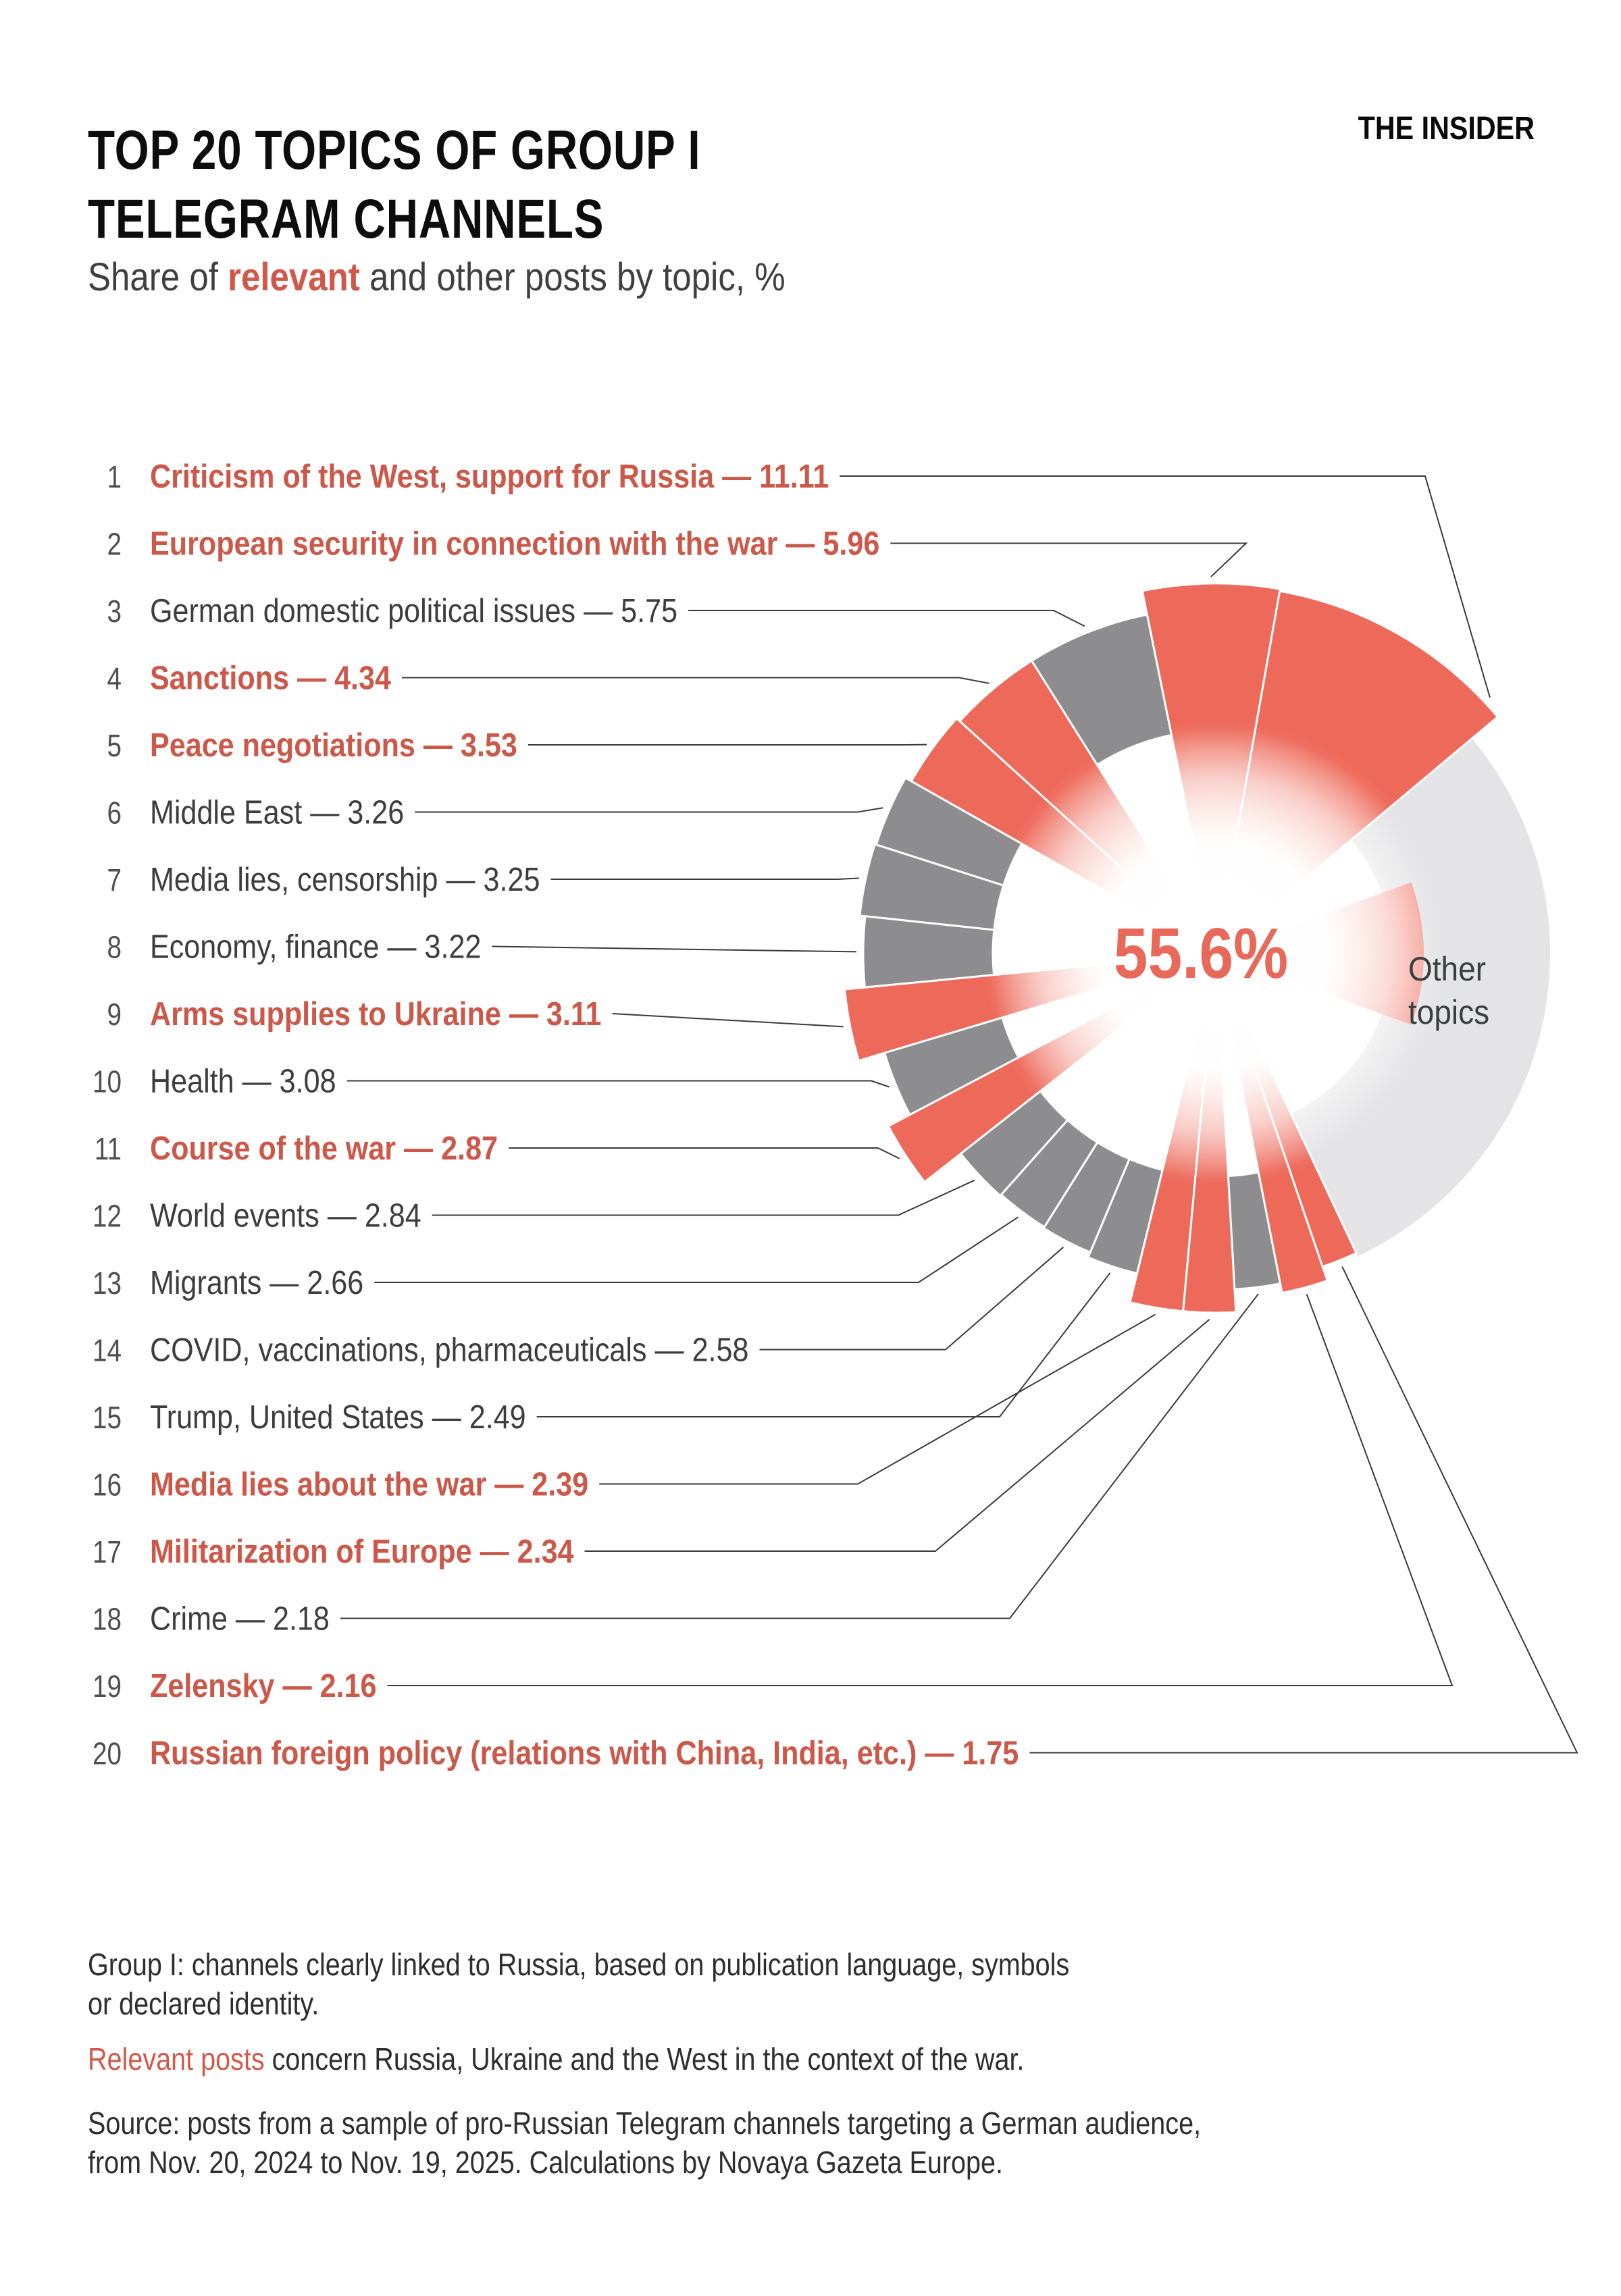  I want to click on item-rank-13: 13, so click(107, 1283).